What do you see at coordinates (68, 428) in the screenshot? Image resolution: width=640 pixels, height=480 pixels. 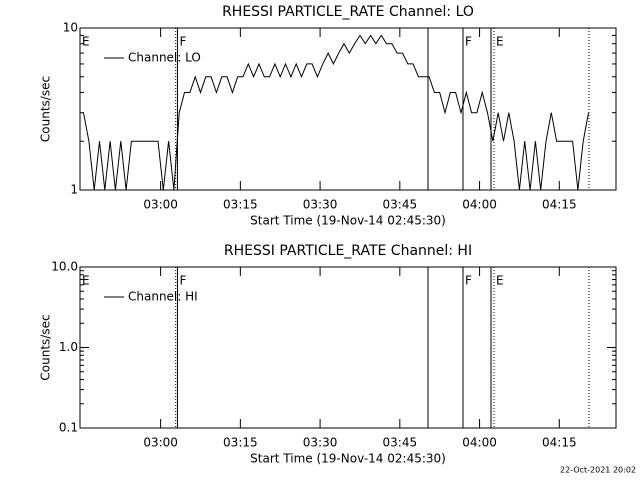 I see `y-tick-label: 0.1` at bounding box center [68, 428].